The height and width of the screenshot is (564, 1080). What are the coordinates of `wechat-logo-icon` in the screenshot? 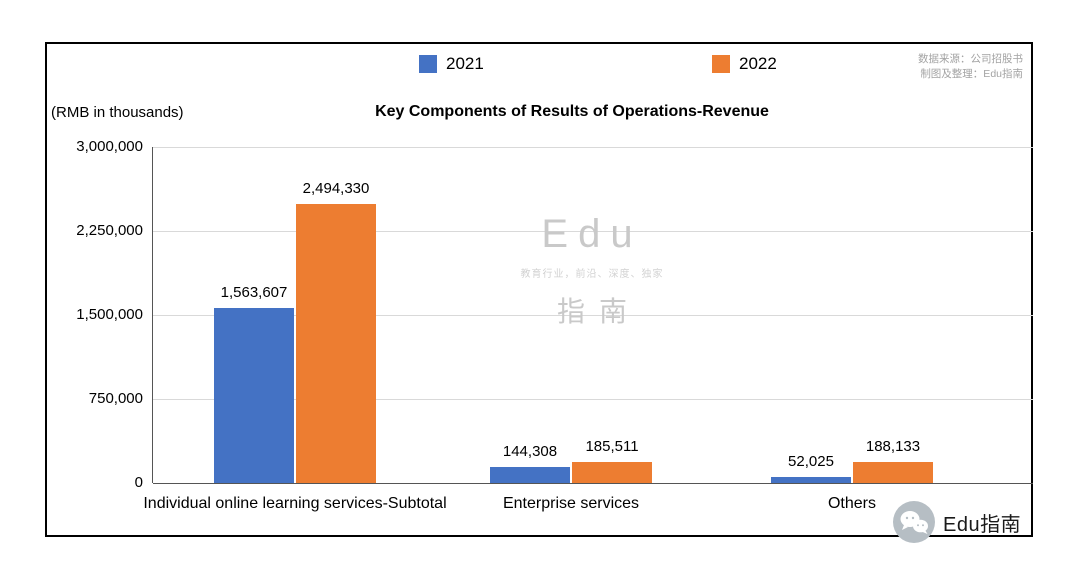 It's located at (914, 522).